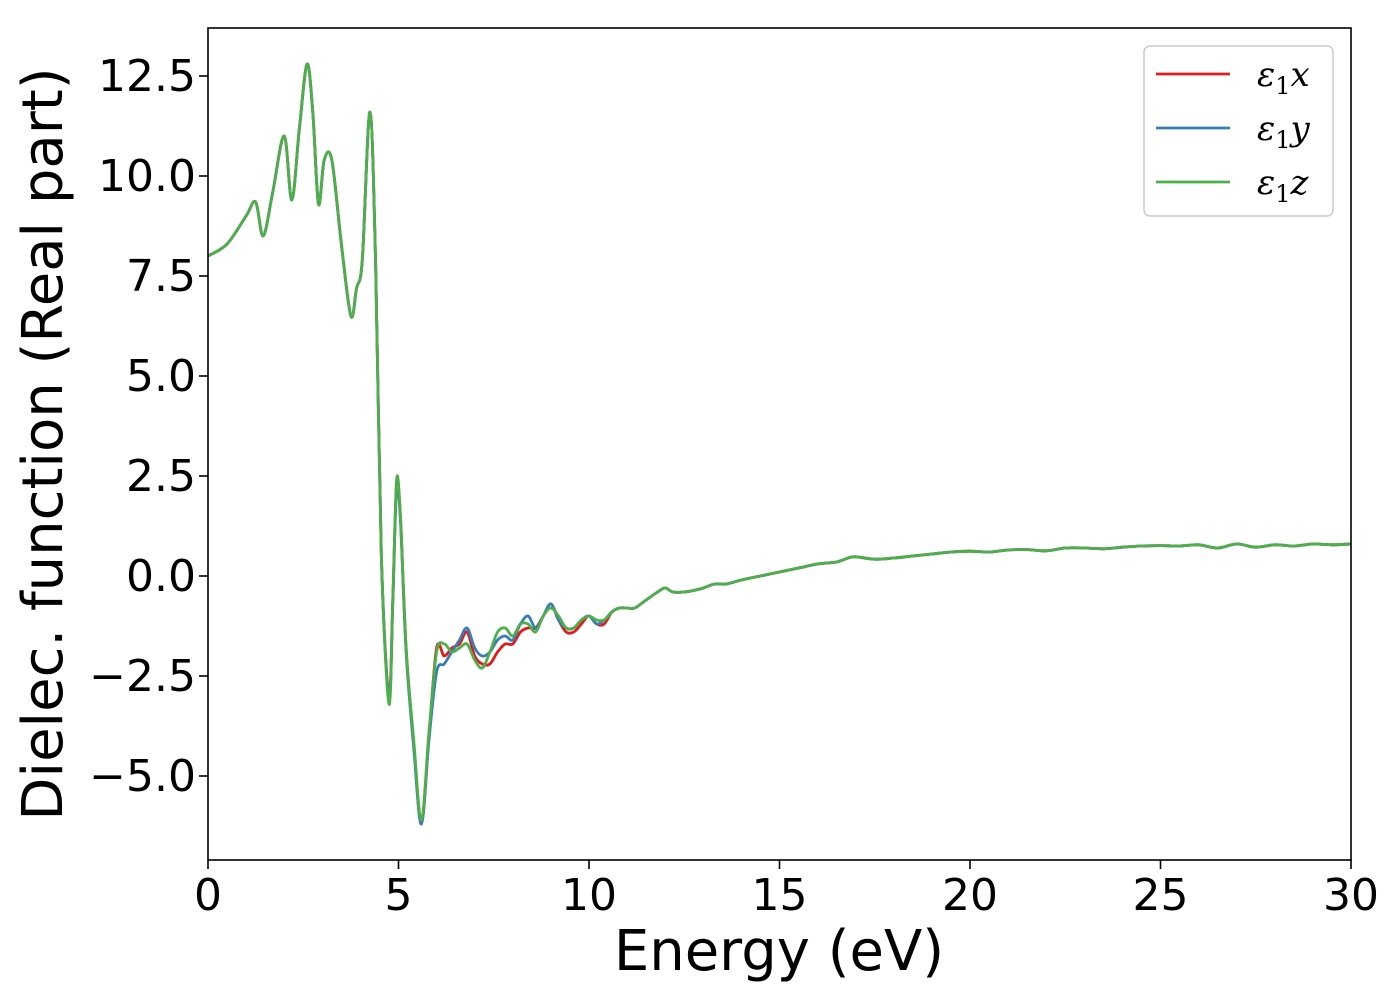  What do you see at coordinates (779, 951) in the screenshot?
I see `x-axis-label: Energy (eV)` at bounding box center [779, 951].